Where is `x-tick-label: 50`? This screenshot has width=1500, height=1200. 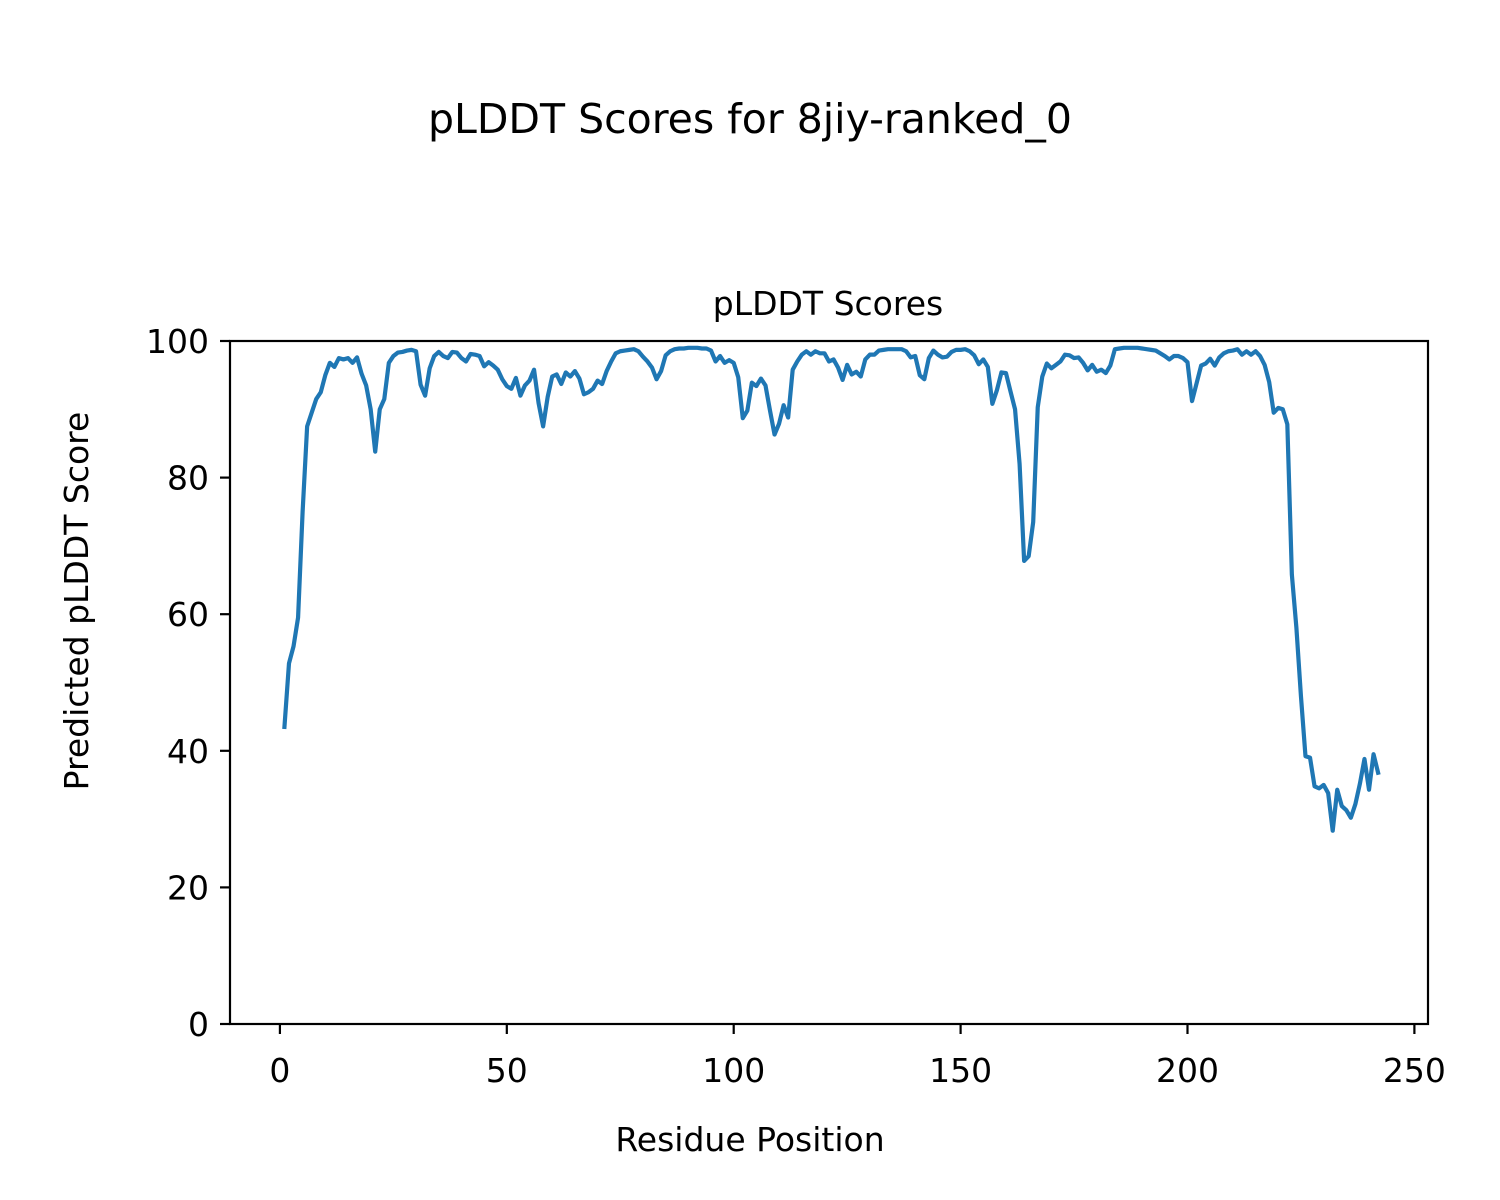
x-tick-label: 50 is located at coordinates (507, 1070).